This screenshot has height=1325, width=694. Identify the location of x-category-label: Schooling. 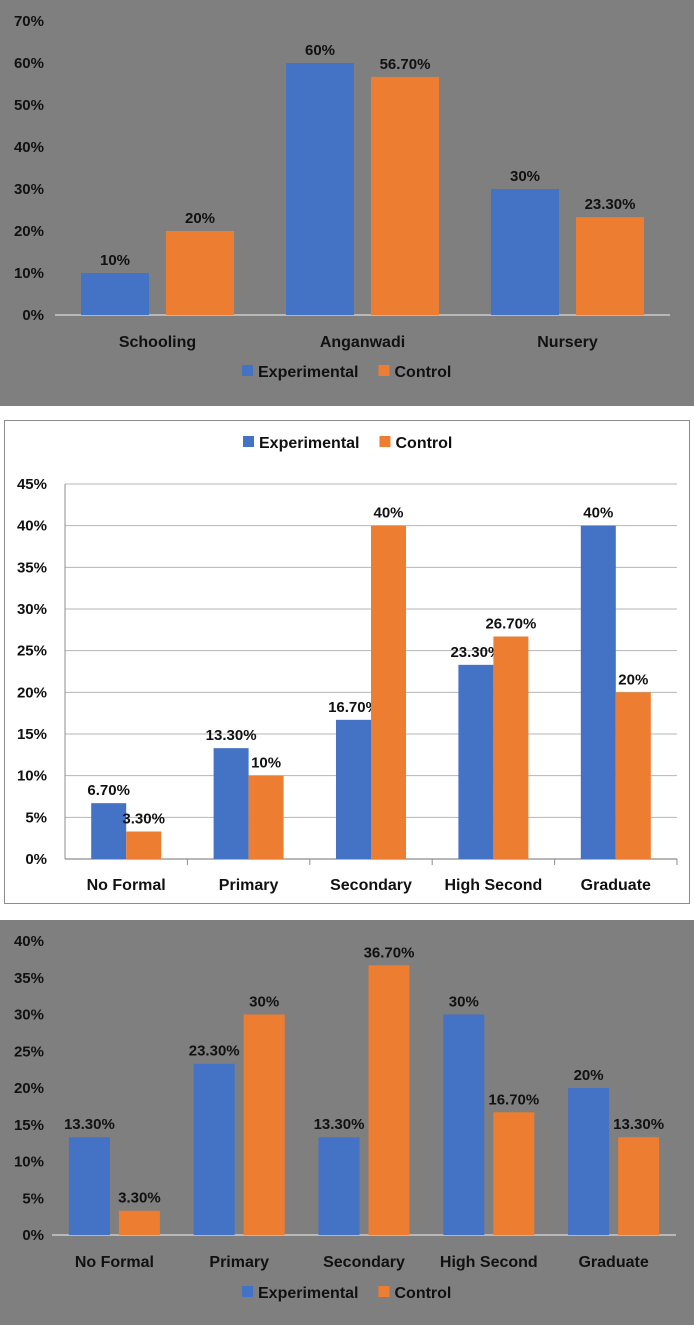
(157, 342).